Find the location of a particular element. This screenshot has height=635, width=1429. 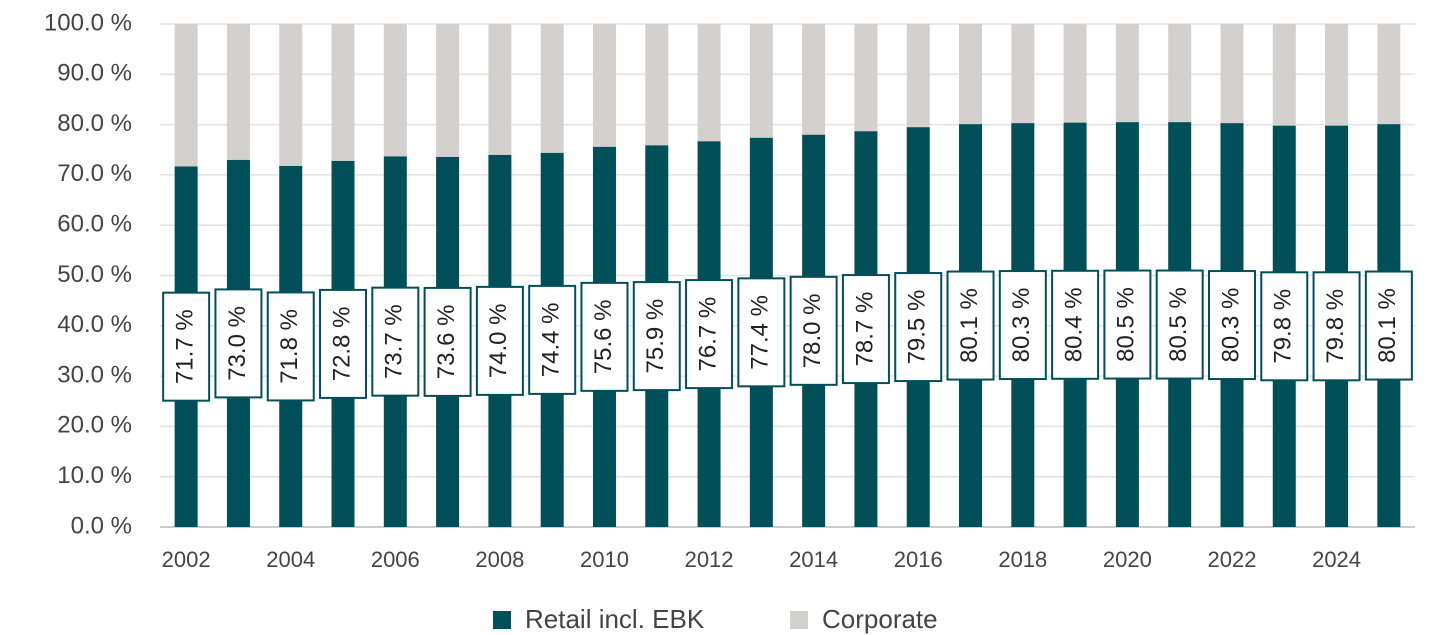

value-label: 80.4 % is located at coordinates (1073, 324).